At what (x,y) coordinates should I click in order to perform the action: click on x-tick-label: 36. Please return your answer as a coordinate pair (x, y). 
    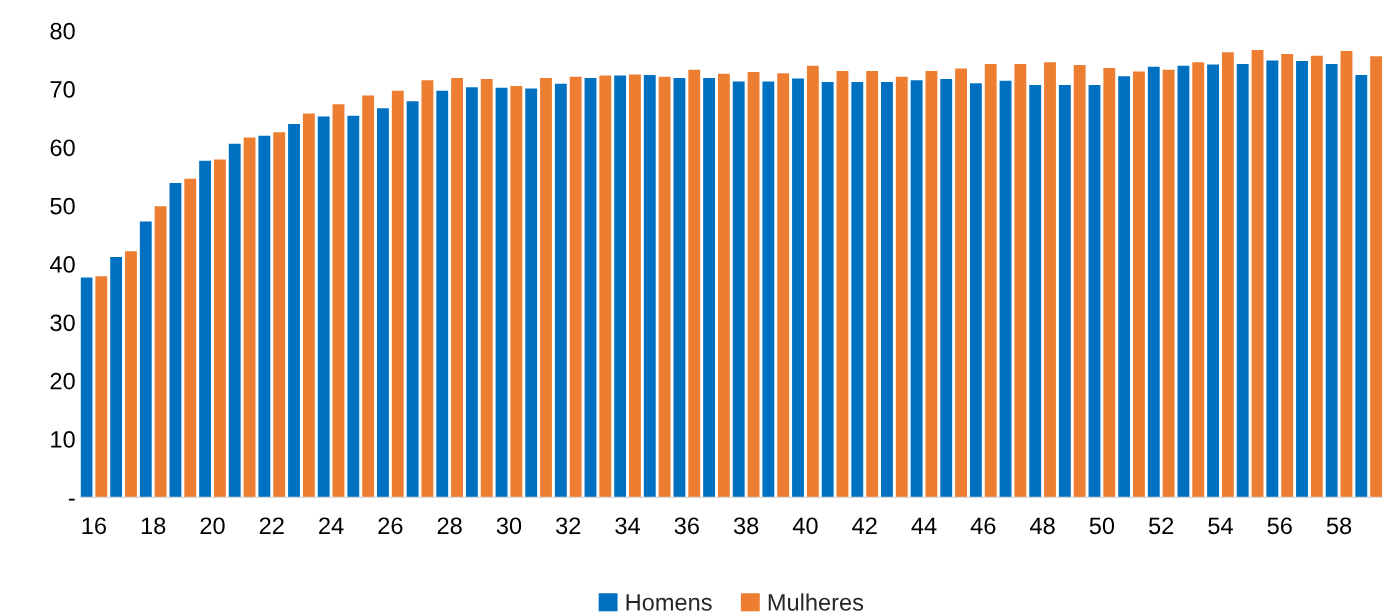
    Looking at the image, I should click on (686, 526).